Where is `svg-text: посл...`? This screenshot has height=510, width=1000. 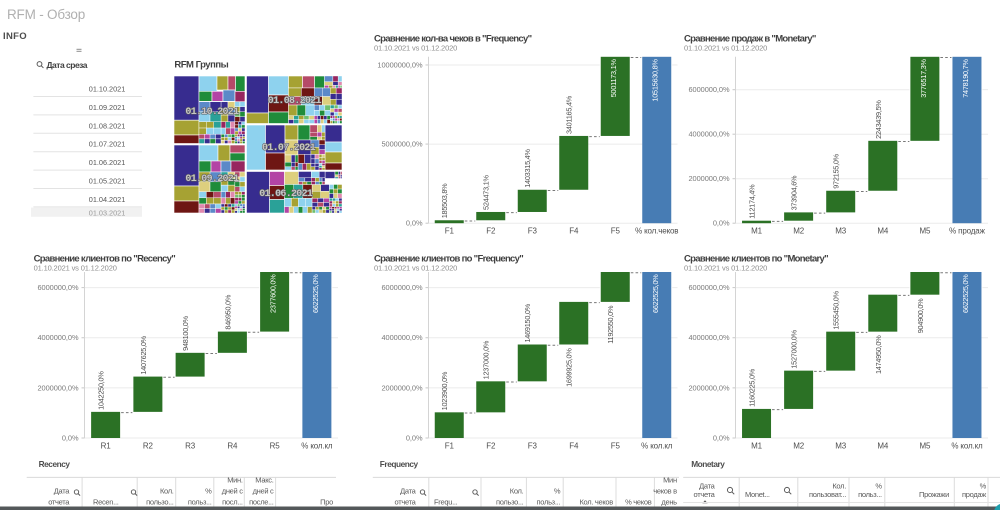
svg-text: посл... is located at coordinates (232, 502).